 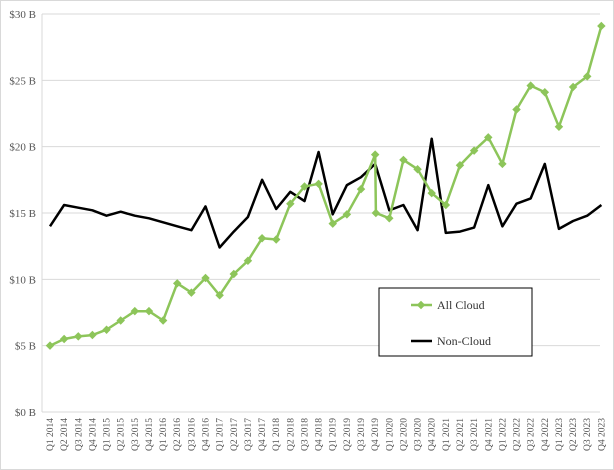 What do you see at coordinates (419, 434) in the screenshot?
I see `x-tick-label: Q3 2020` at bounding box center [419, 434].